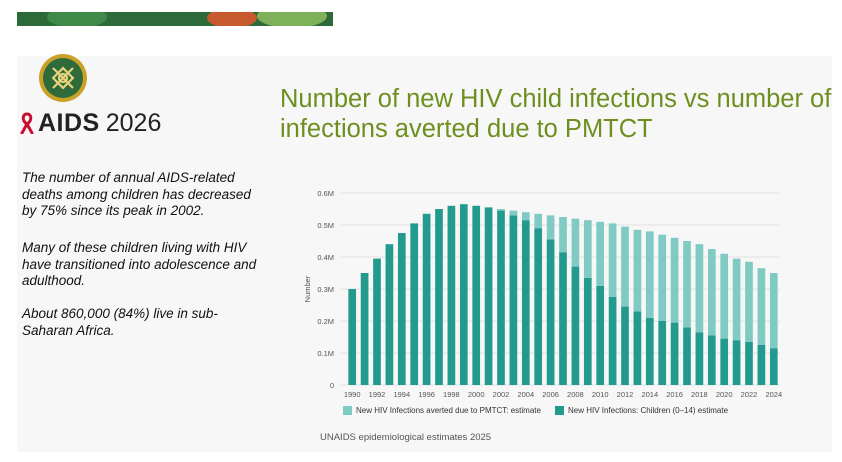 This screenshot has height=462, width=842. What do you see at coordinates (426, 394) in the screenshot?
I see `x-tick-label: 1996` at bounding box center [426, 394].